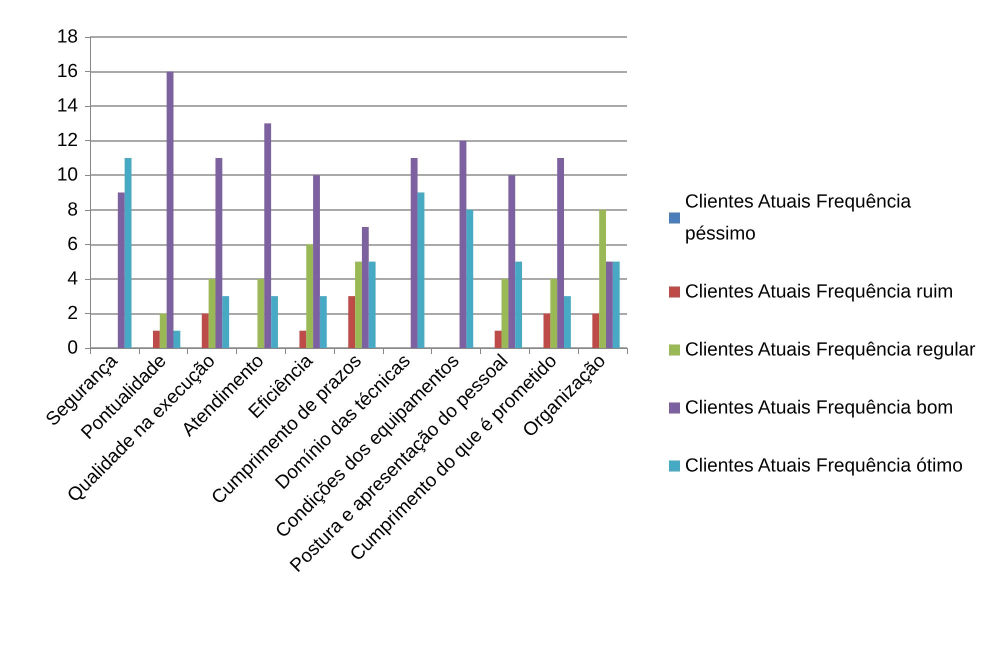  Describe the element at coordinates (67, 141) in the screenshot. I see `y-tick-label: 12` at that location.